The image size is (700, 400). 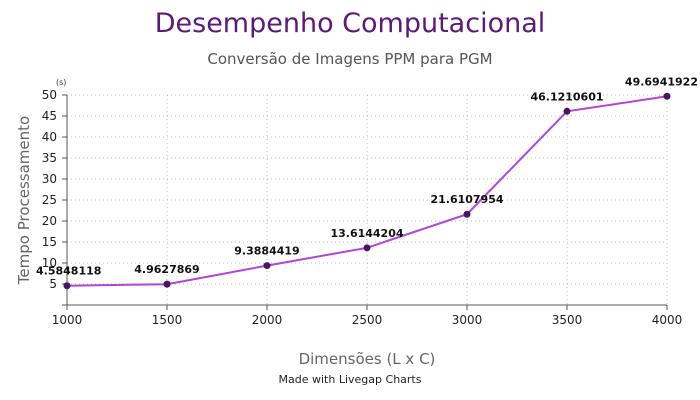 I want to click on x-axis-title: Dimensões (L x C), so click(x=367, y=359).